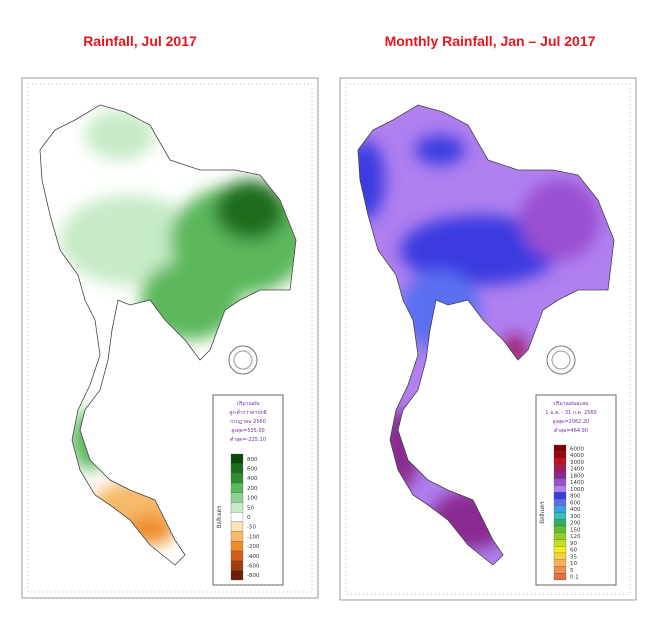 This screenshot has height=622, width=671. What do you see at coordinates (575, 530) in the screenshot?
I see `legend-label: 150` at bounding box center [575, 530].